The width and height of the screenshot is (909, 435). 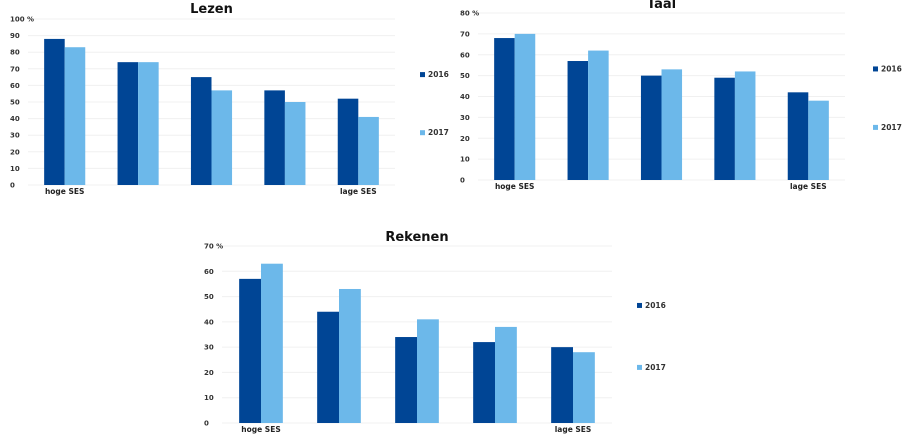 What do you see at coordinates (15, 36) in the screenshot?
I see `y-tick-label: 90` at bounding box center [15, 36].